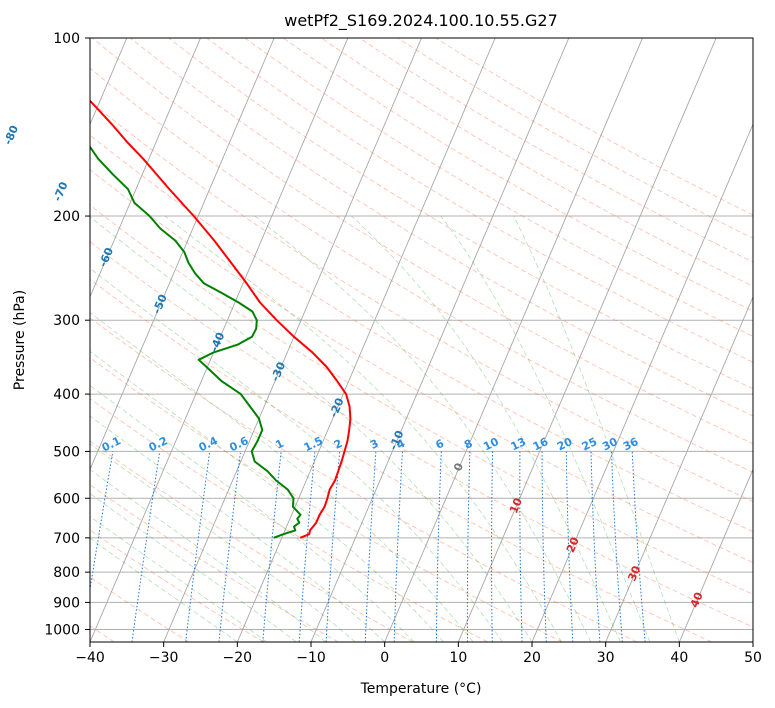 This screenshot has width=775, height=708. Describe the element at coordinates (634, 573) in the screenshot. I see `isotherm-label: 30` at that location.